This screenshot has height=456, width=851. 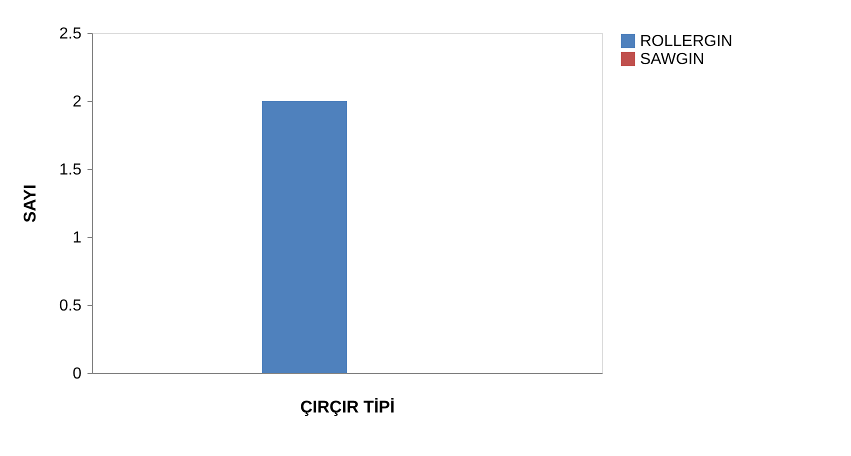 What do you see at coordinates (70, 170) in the screenshot?
I see `y-tick-label: 1.5` at bounding box center [70, 170].